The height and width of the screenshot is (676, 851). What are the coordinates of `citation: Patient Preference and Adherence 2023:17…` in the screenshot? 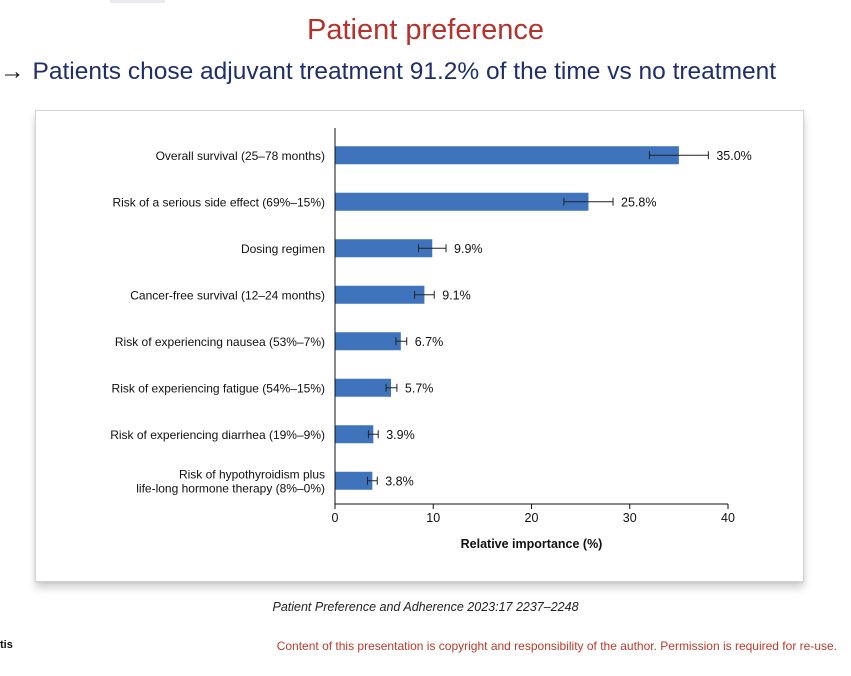 It's located at (425, 607).